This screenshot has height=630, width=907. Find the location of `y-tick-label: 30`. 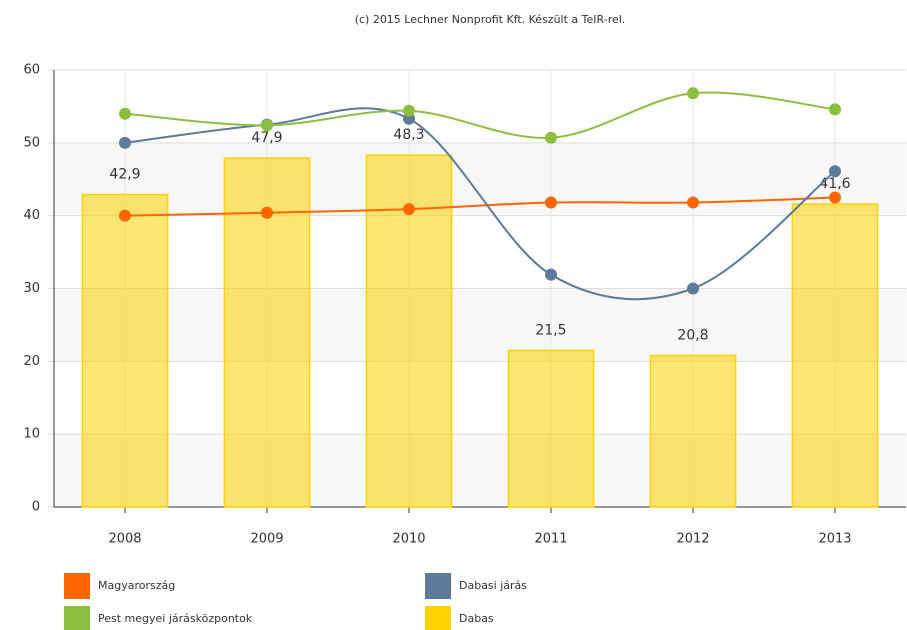

y-tick-label: 30 is located at coordinates (31, 288).